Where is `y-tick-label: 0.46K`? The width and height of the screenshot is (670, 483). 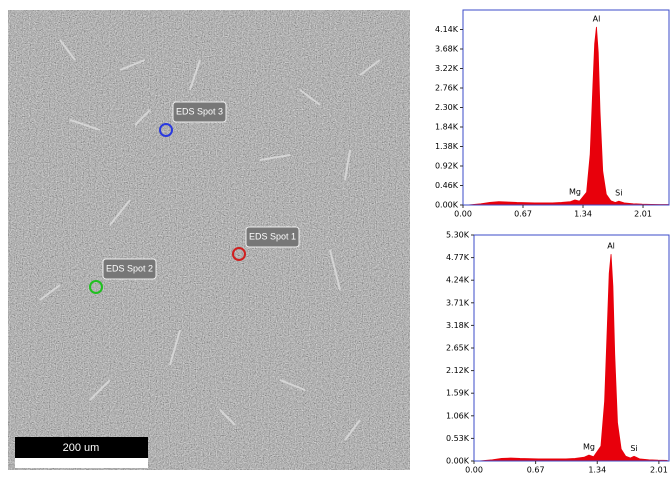 y-tick-label: 0.46K is located at coordinates (447, 185).